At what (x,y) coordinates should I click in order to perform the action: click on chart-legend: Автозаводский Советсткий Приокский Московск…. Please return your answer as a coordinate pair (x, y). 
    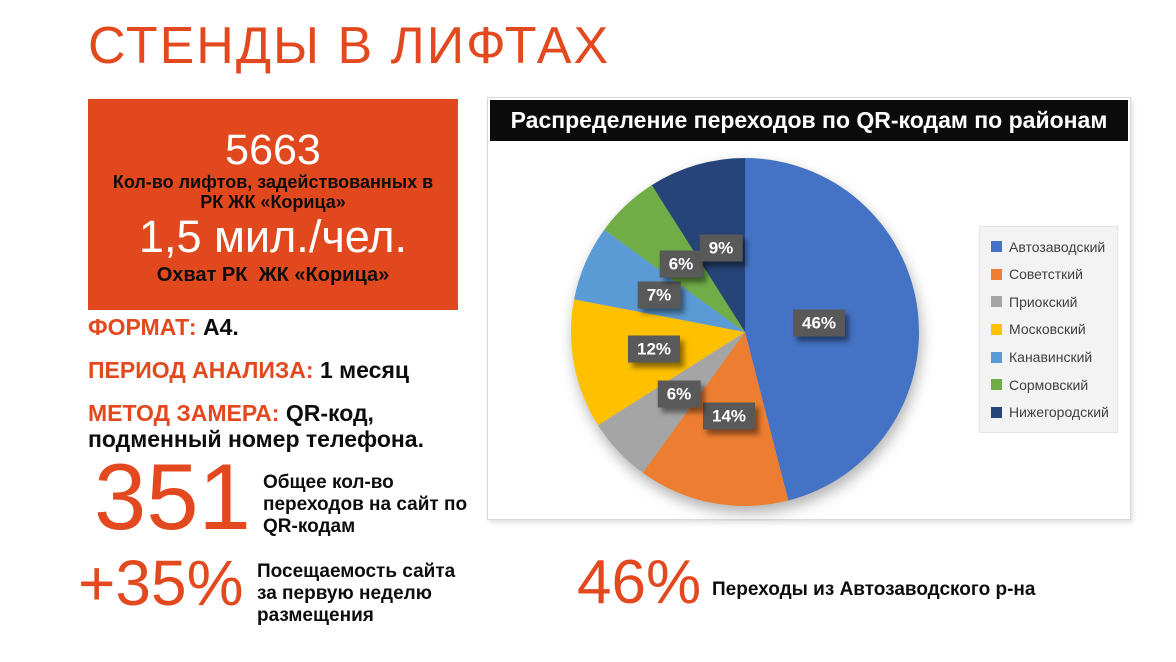
    Looking at the image, I should click on (1048, 329).